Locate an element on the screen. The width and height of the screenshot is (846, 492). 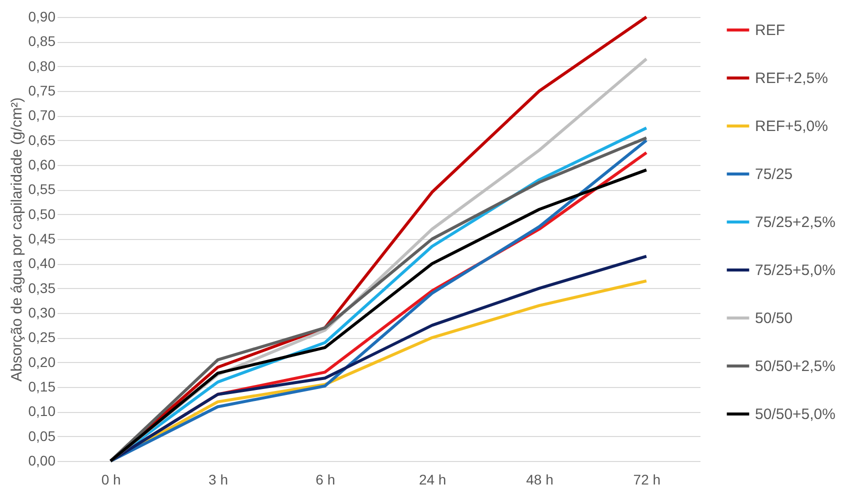
legend-label: REF+5,0% is located at coordinates (791, 126).